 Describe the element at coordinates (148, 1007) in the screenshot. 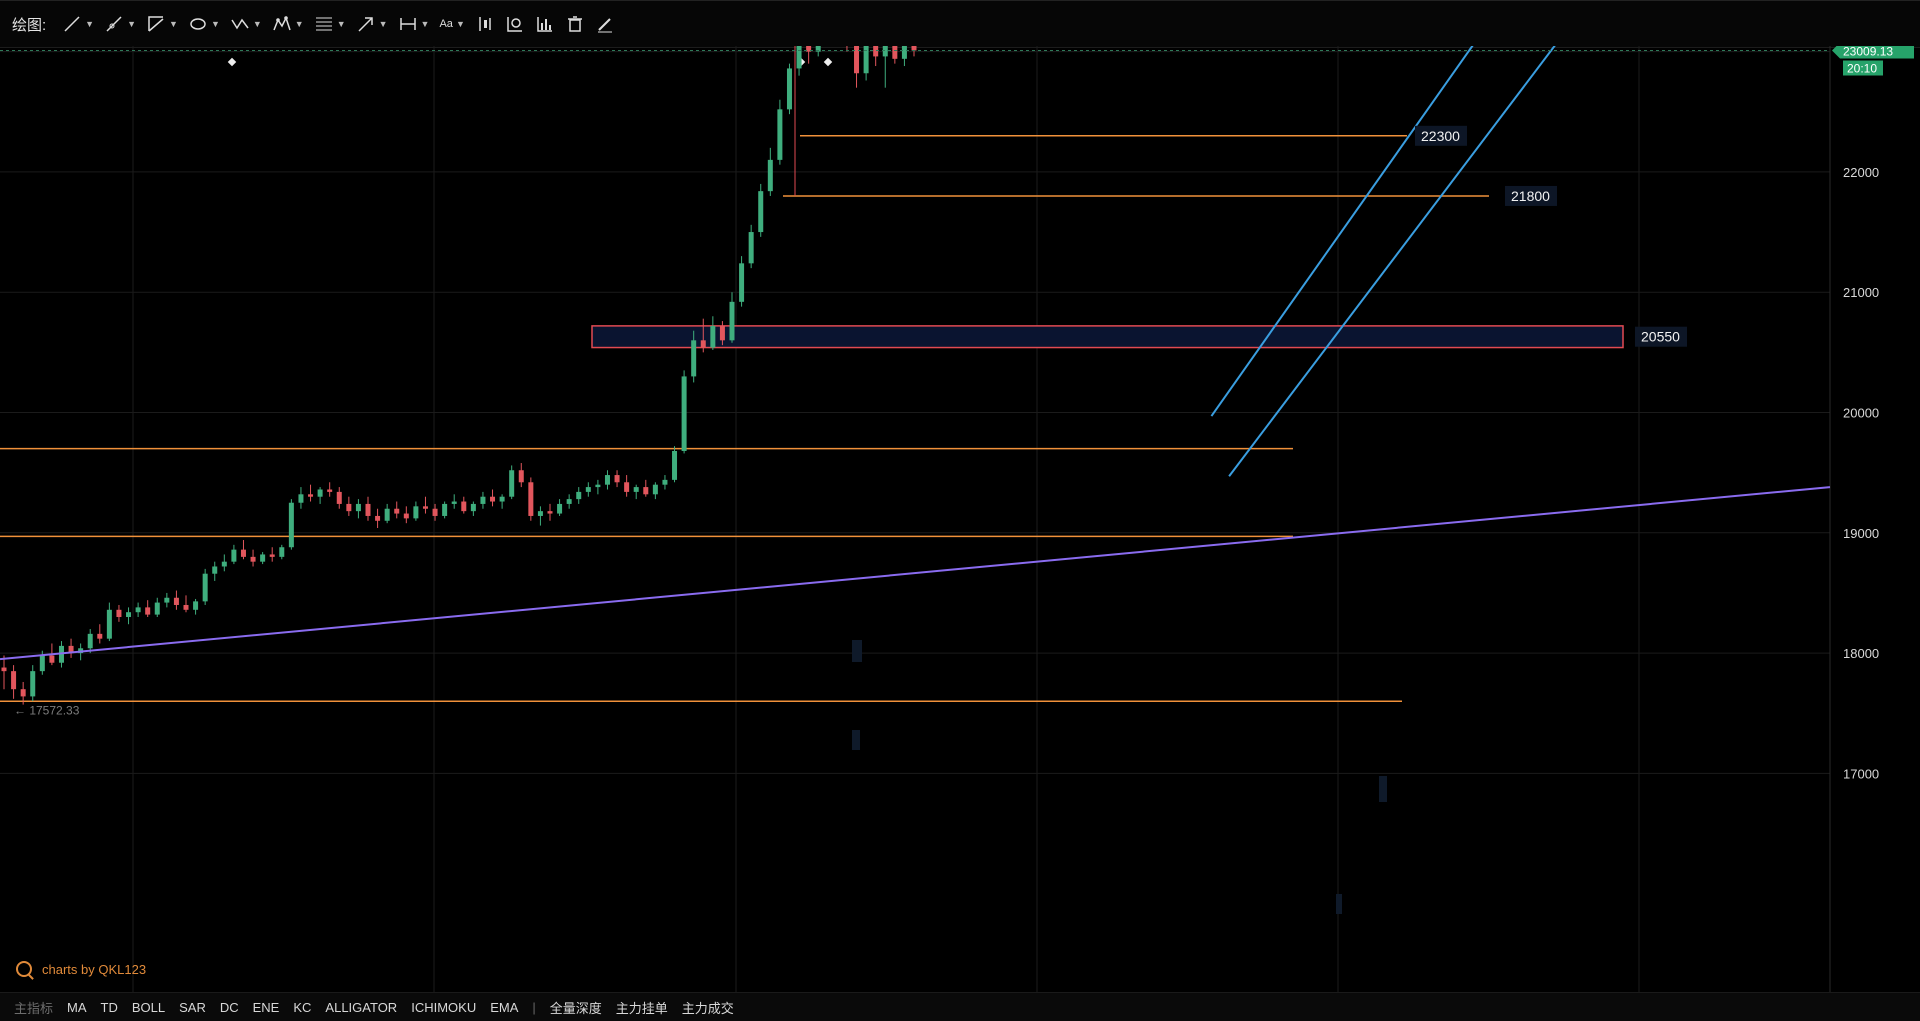

I see `indicator-boll: BOLL` at that location.